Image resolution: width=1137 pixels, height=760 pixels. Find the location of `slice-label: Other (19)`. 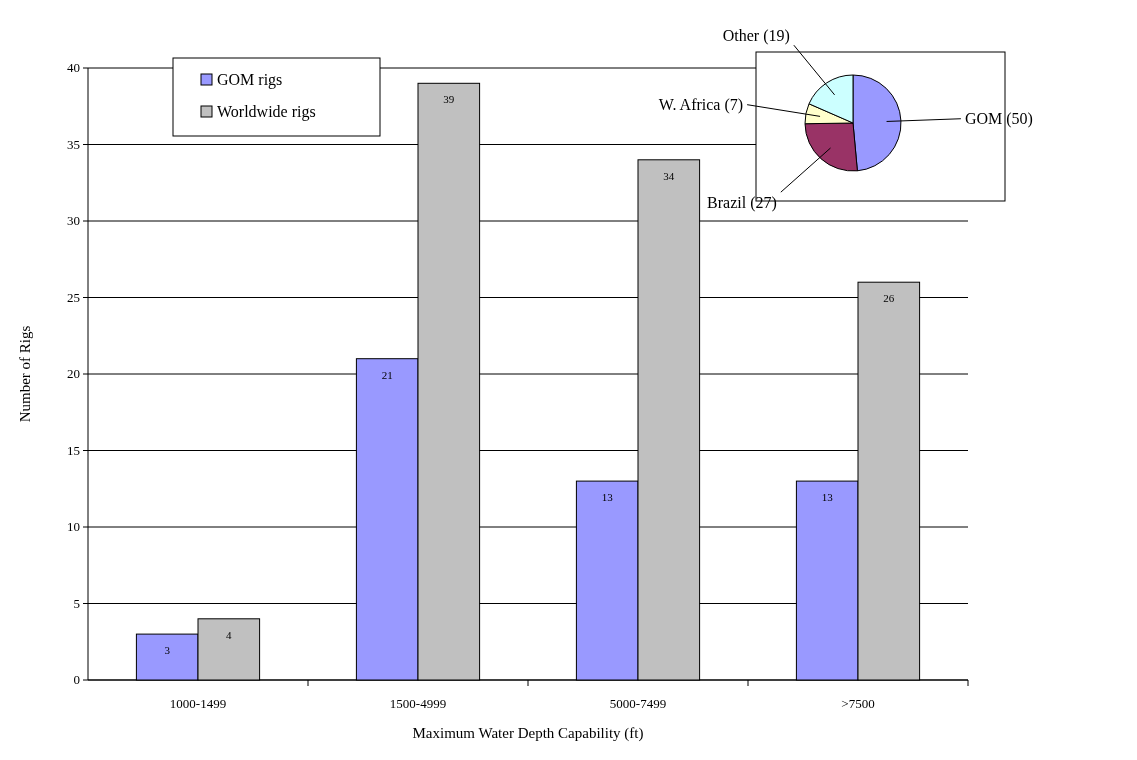

slice-label: Other (19) is located at coordinates (756, 36).